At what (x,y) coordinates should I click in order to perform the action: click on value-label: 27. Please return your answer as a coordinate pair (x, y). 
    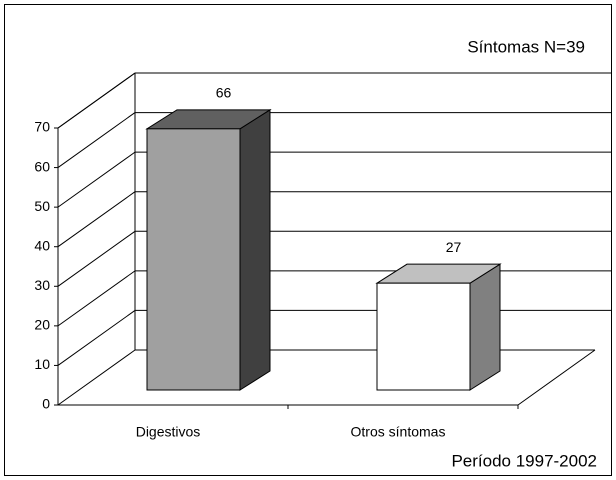
    Looking at the image, I should click on (454, 247).